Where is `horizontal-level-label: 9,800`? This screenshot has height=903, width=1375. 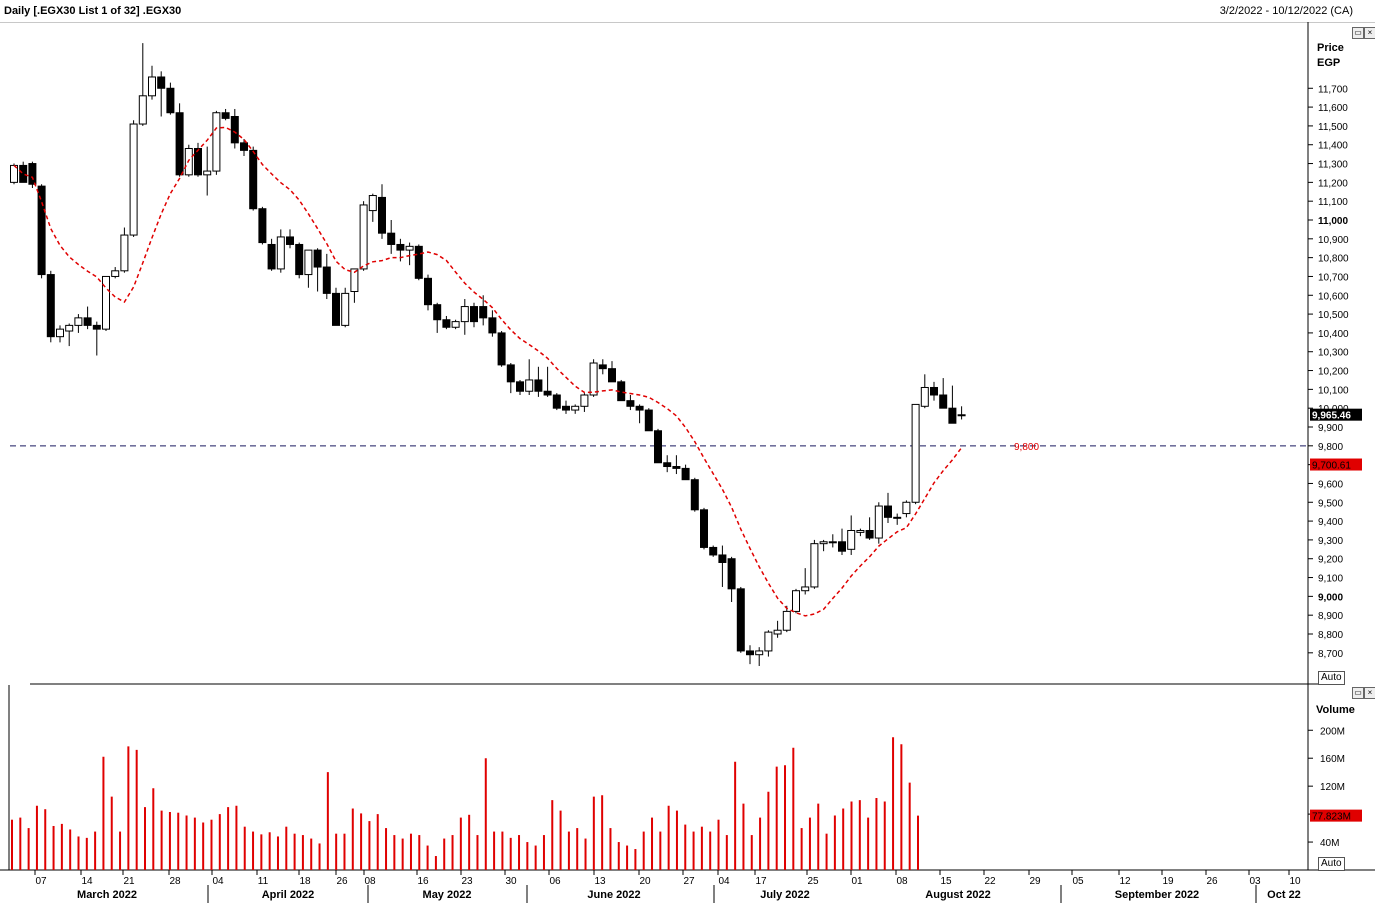 horizontal-level-label: 9,800 is located at coordinates (1026, 447).